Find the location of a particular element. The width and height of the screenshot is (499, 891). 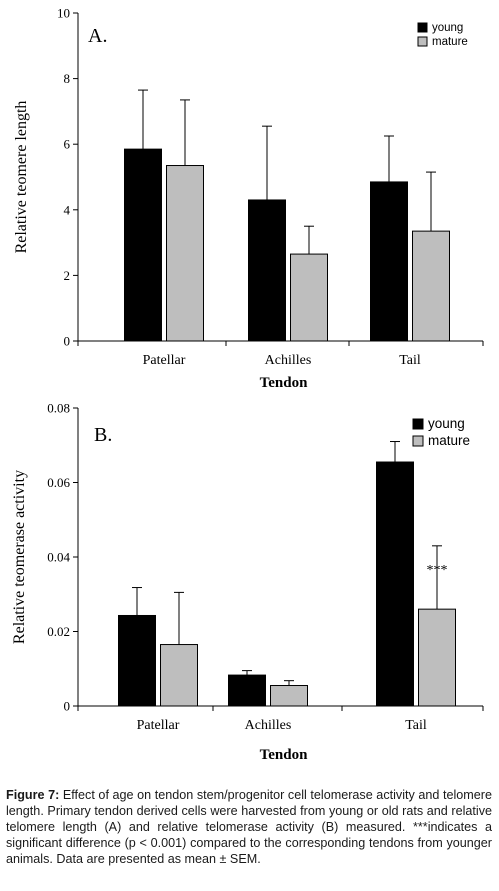

caption-label: Figure 7: is located at coordinates (33, 795).